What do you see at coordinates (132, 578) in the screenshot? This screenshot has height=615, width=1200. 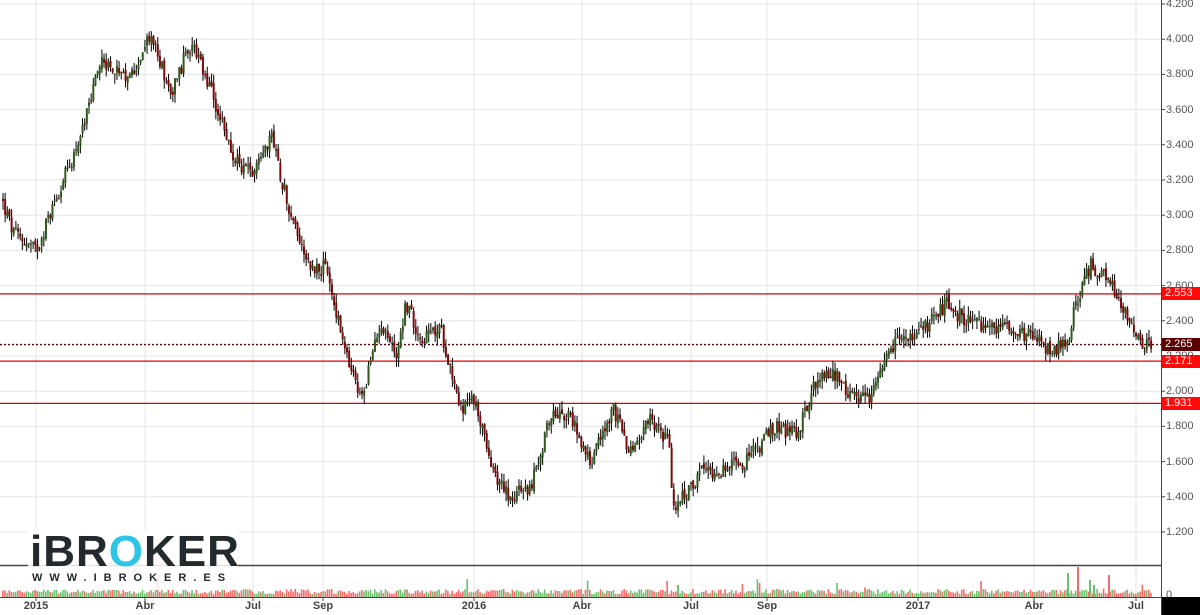 I see `logo-website: WWW.IBROKER.ES` at bounding box center [132, 578].